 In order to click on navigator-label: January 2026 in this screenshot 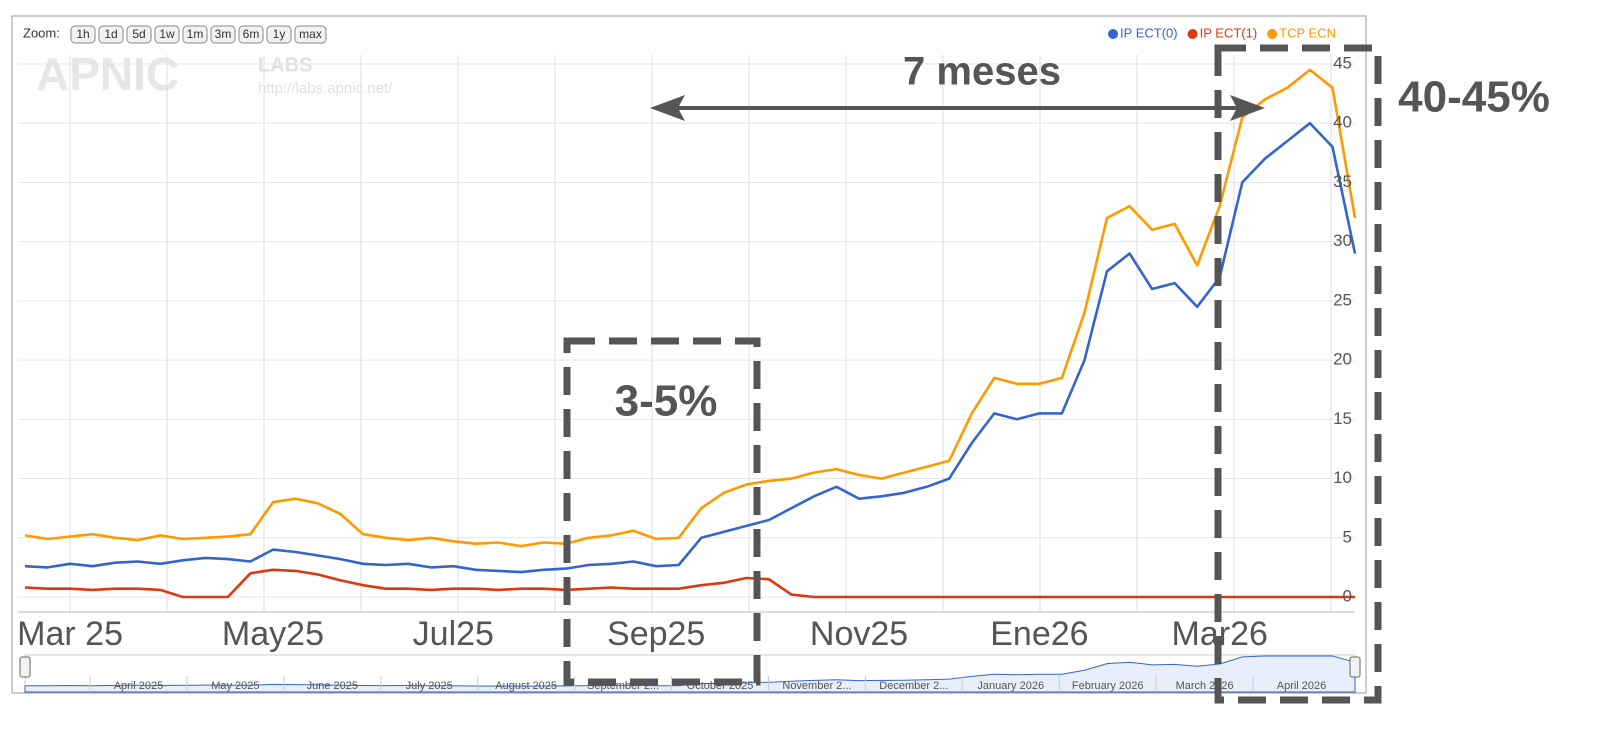, I will do `click(1010, 686)`.